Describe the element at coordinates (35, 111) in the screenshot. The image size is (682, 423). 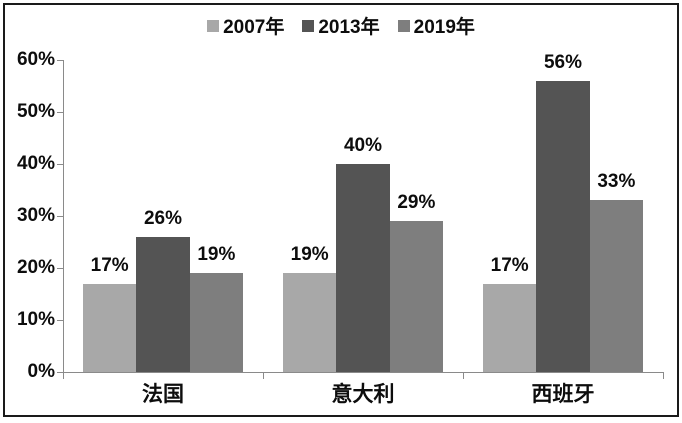
I see `y-axis-tick-label: 50%` at that location.